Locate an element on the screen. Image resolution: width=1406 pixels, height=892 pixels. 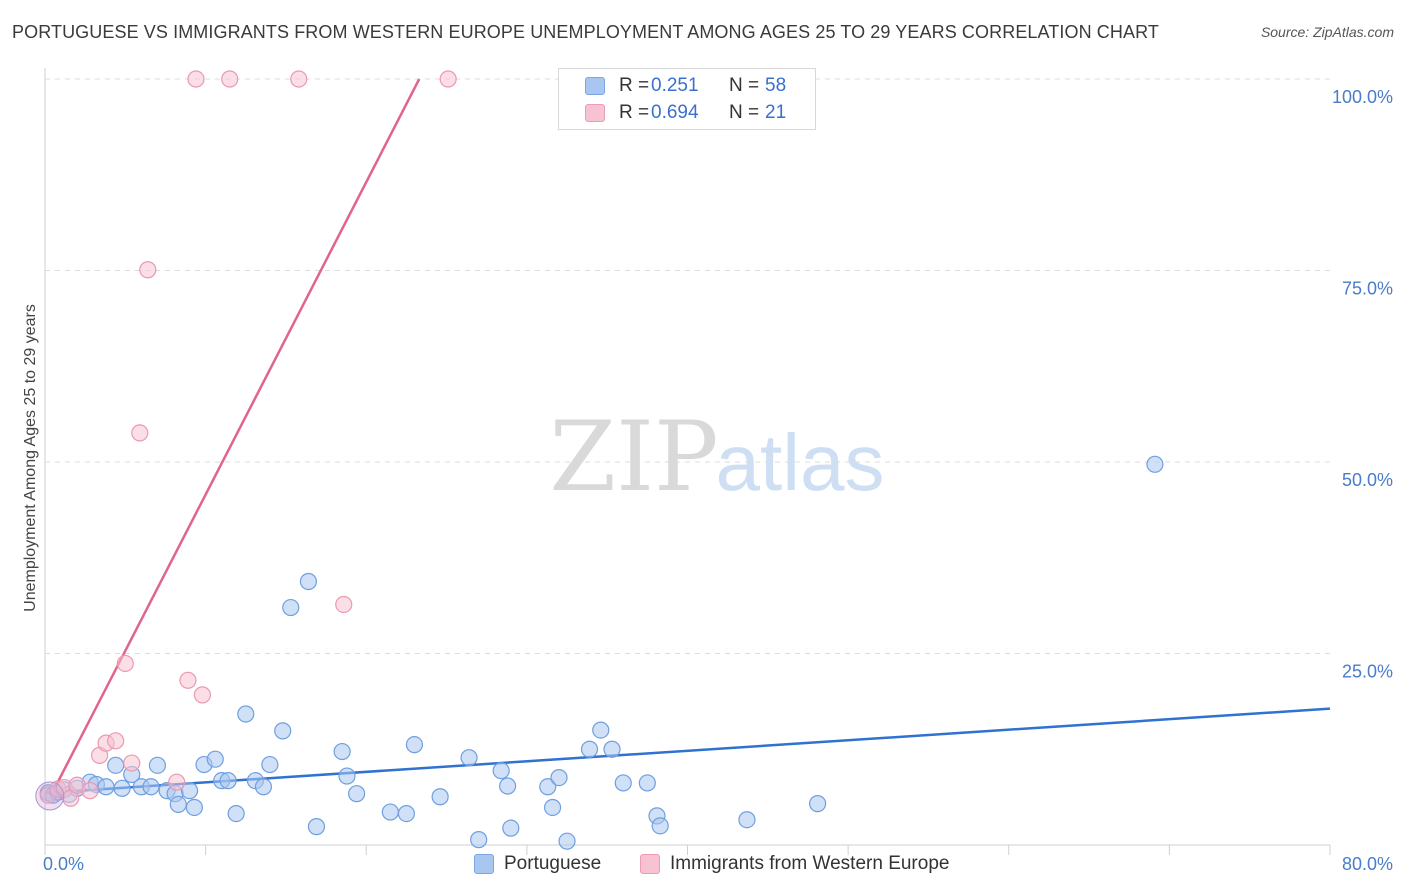
legend-label-immigrants: Immigrants from Western Europe is located at coordinates (810, 863).